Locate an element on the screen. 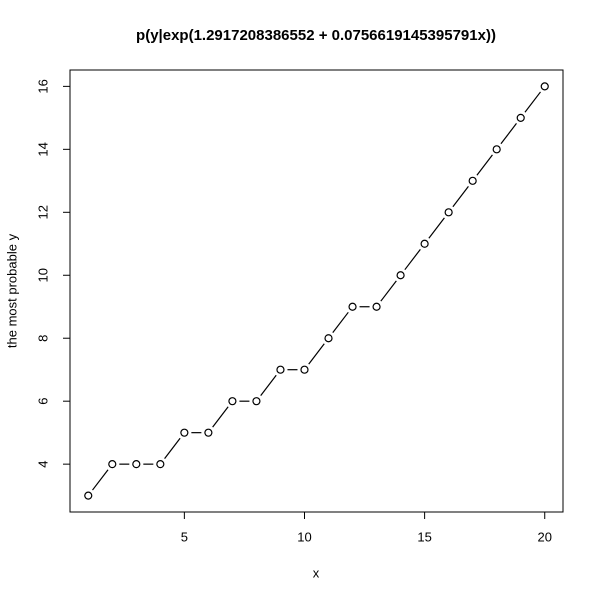 The image size is (599, 600). y-tick-label: 10 is located at coordinates (42, 275).